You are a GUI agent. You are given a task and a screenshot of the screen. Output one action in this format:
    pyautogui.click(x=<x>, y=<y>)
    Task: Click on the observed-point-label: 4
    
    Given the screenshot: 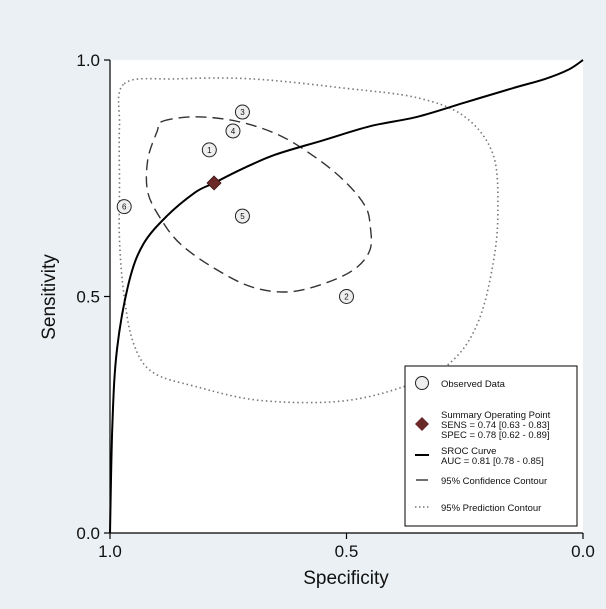 What is the action you would take?
    pyautogui.click(x=233, y=131)
    